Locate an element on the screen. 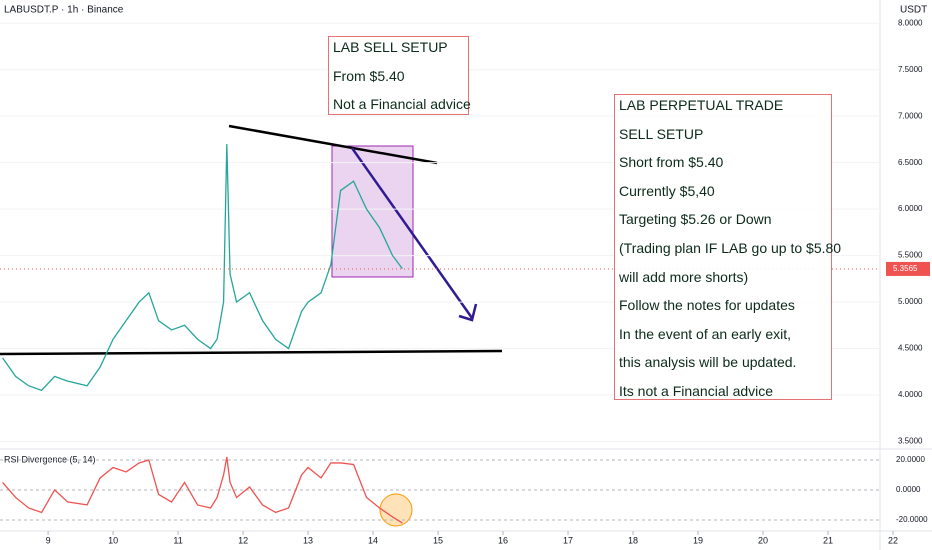 Image resolution: width=932 pixels, height=550 pixels. last-price-label: 5.3565 is located at coordinates (905, 268).